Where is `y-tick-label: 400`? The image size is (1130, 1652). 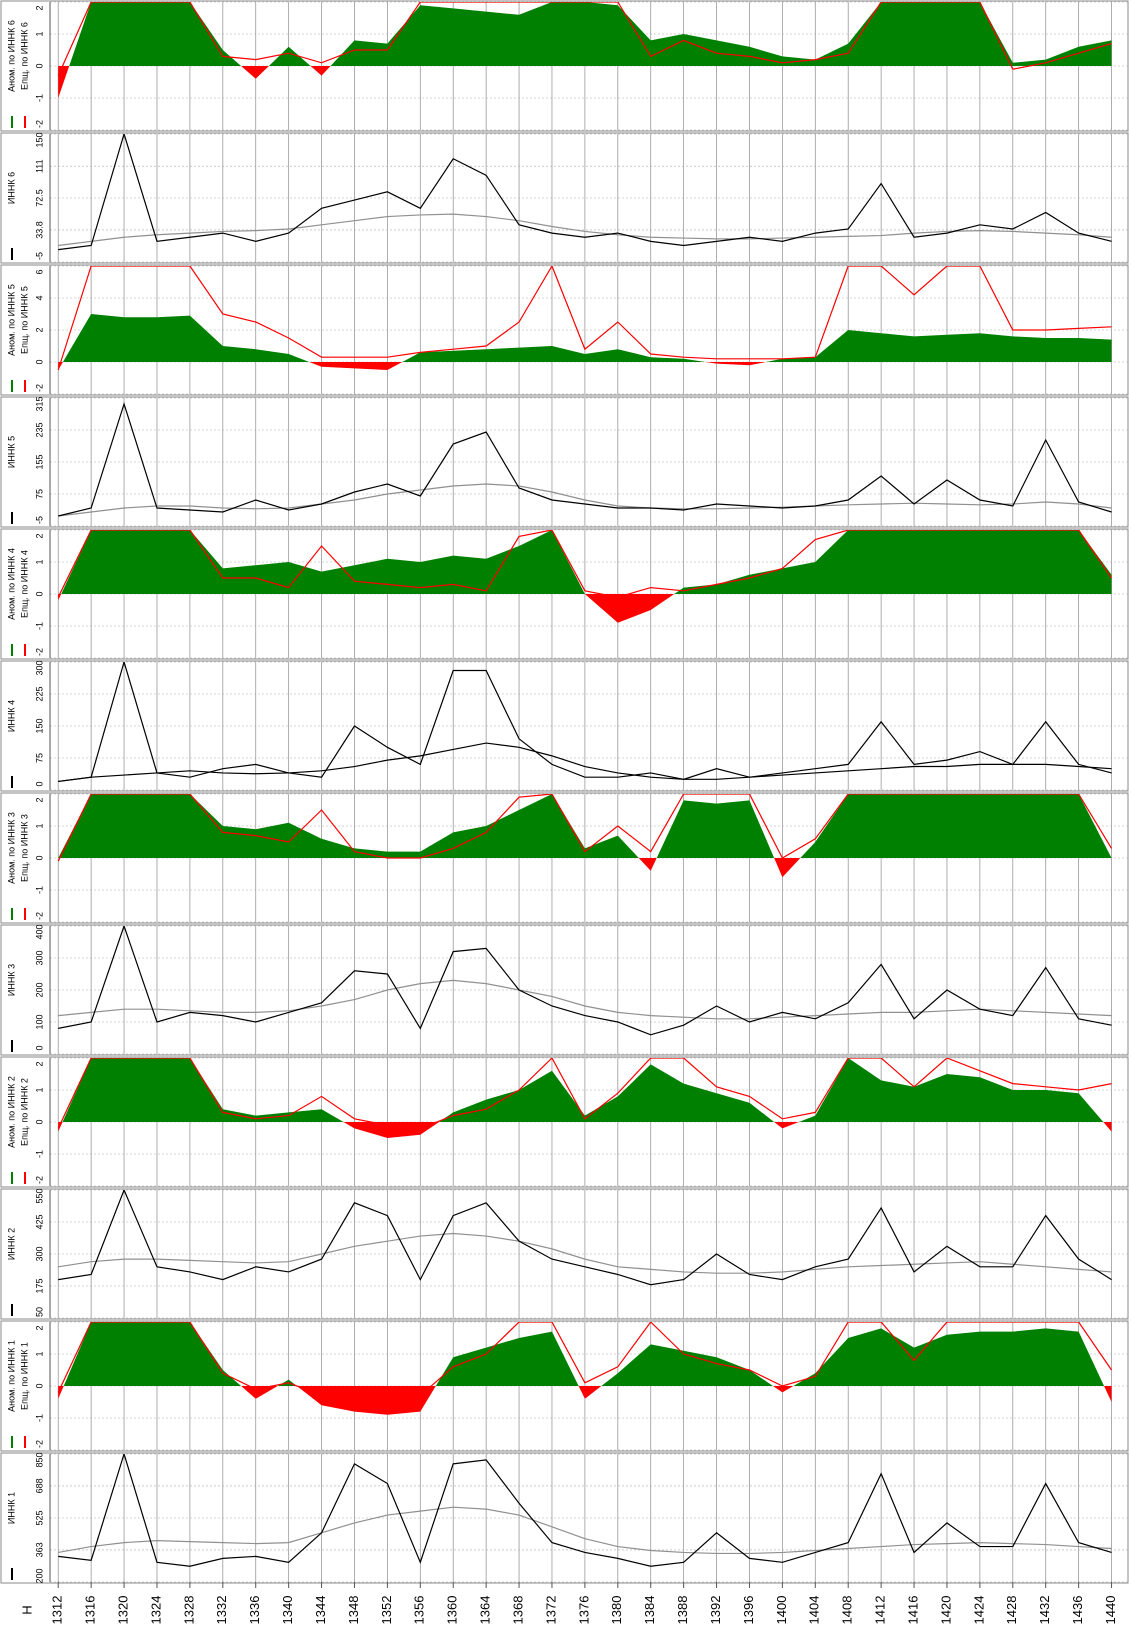 y-tick-label: 400 is located at coordinates (39, 931).